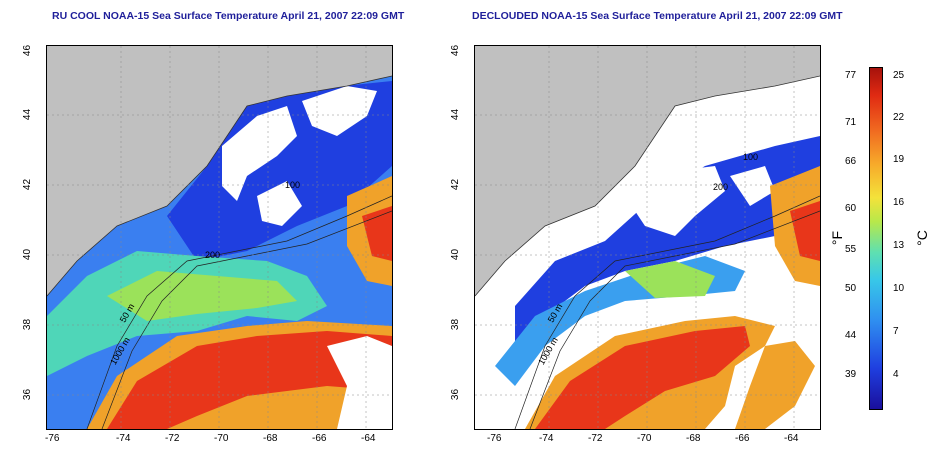  Describe the element at coordinates (851, 161) in the screenshot. I see `cb-f-66: 66` at that location.